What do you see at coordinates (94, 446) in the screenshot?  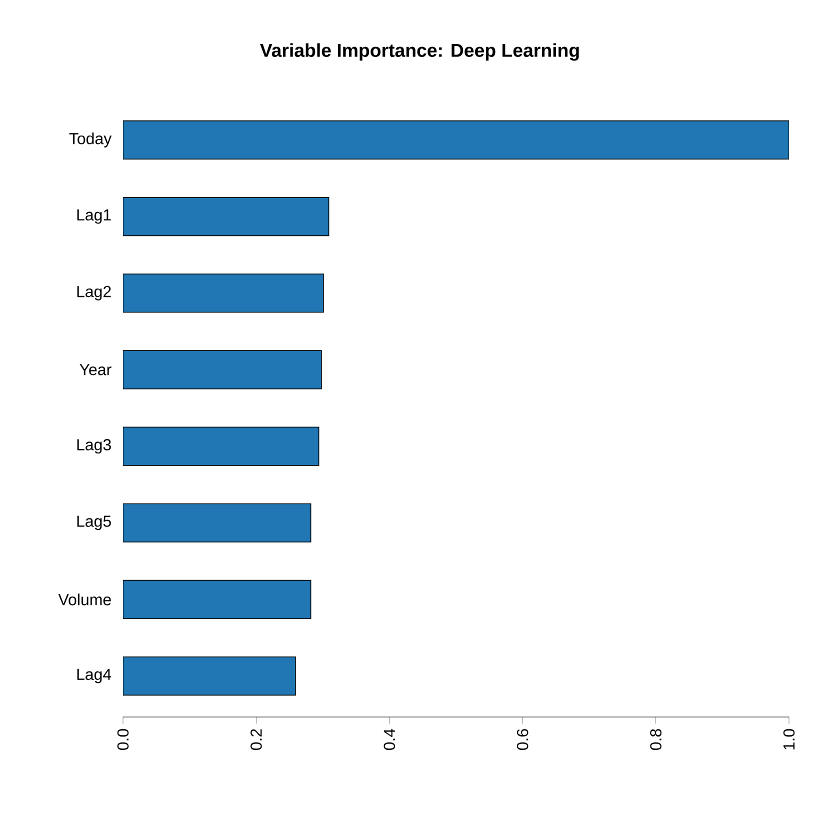 I see `y-tick-label: Lag3` at bounding box center [94, 446].